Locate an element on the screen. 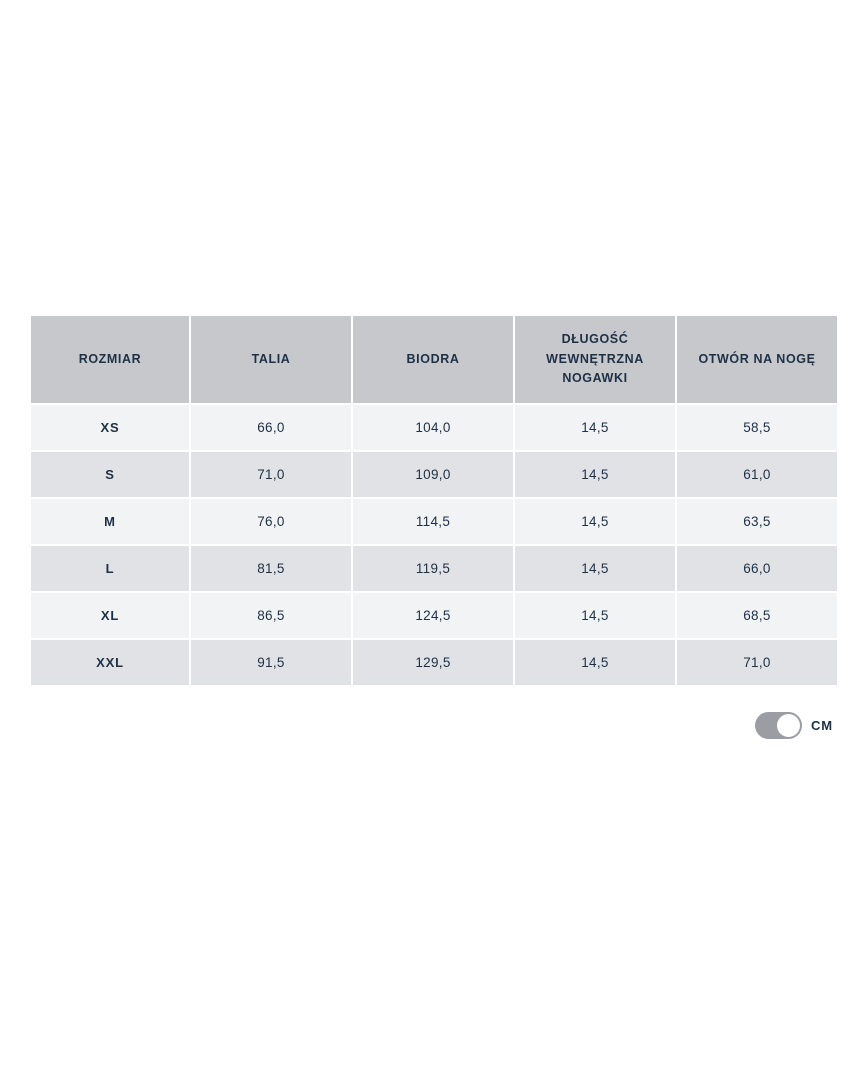 The width and height of the screenshot is (857, 1065). cell-size: XL is located at coordinates (110, 615).